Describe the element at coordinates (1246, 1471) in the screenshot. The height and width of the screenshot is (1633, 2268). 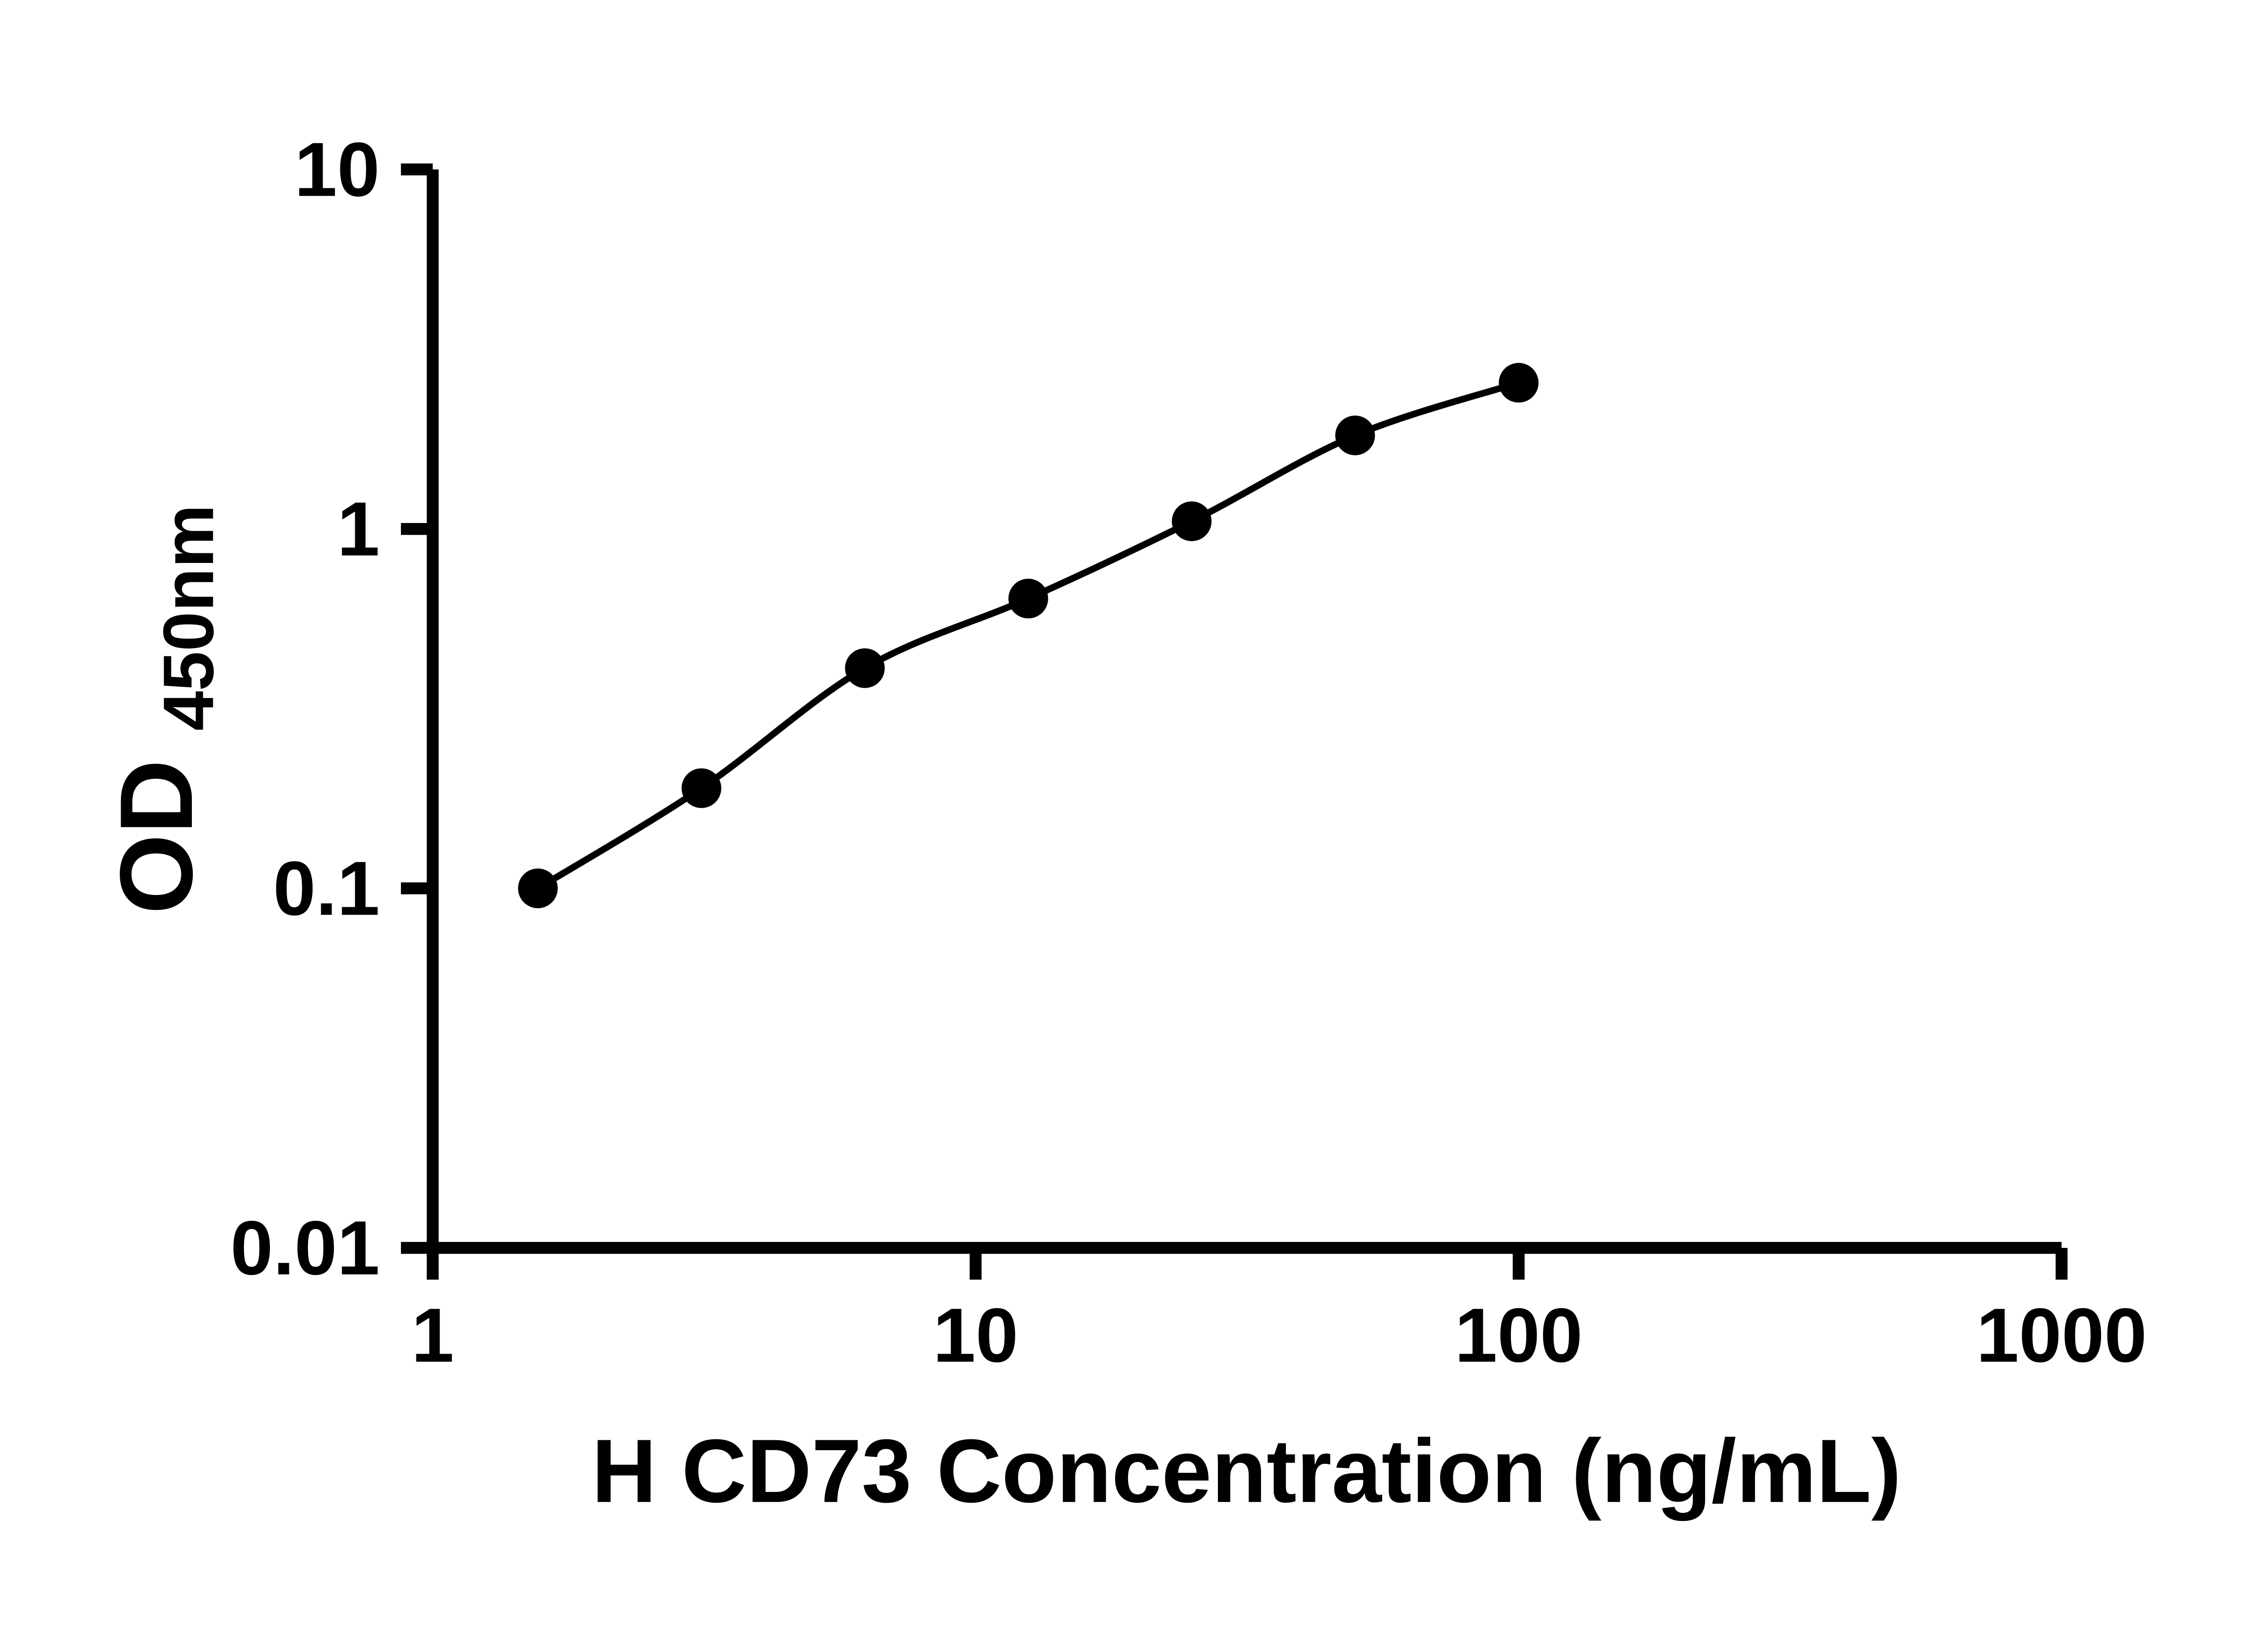
I see `x-axis-title: H CD73 Concentration (ng/mL)` at that location.